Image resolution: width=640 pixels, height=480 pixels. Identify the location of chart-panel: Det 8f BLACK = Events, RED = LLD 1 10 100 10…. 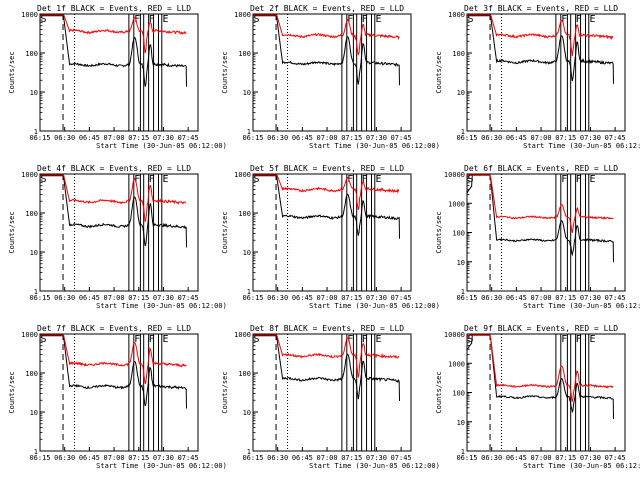
(330, 397).